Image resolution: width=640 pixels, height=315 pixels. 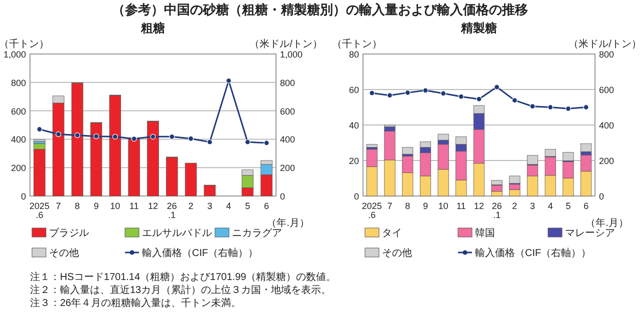 I want to click on y-tick-label: 200, so click(x=18, y=168).